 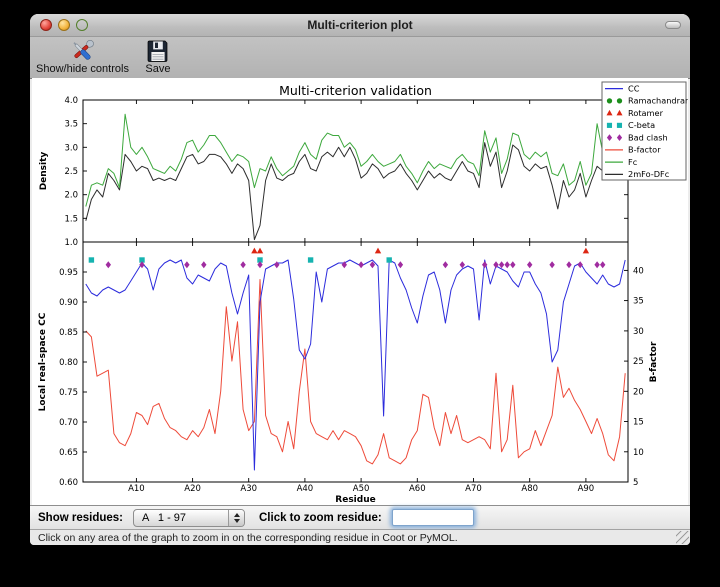 I want to click on series-2mFo-DFc, so click(x=355, y=189).